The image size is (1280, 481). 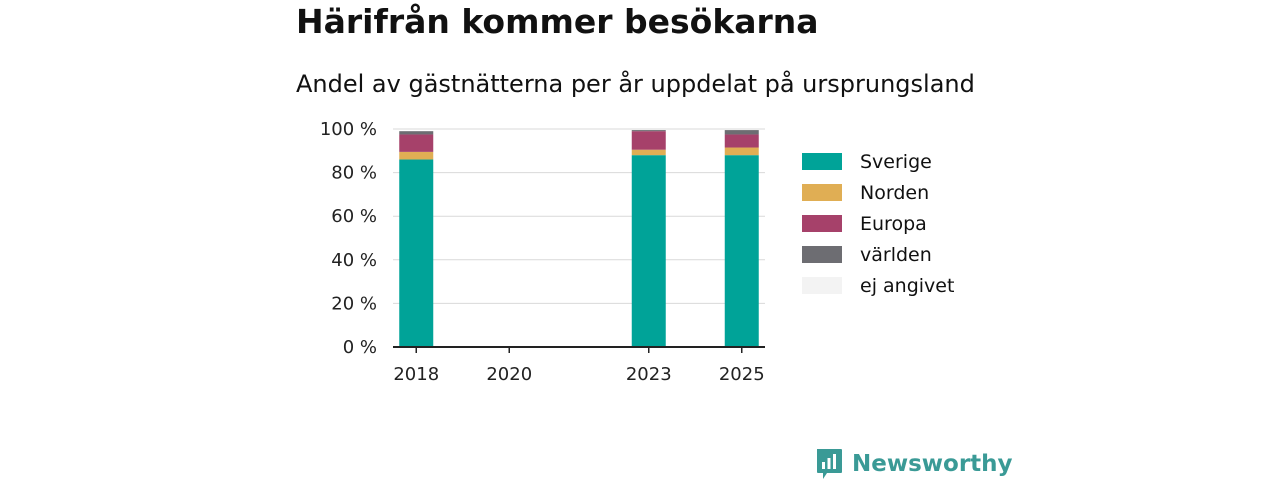 What do you see at coordinates (416, 253) in the screenshot?
I see `bar-segment-sverige-2018` at bounding box center [416, 253].